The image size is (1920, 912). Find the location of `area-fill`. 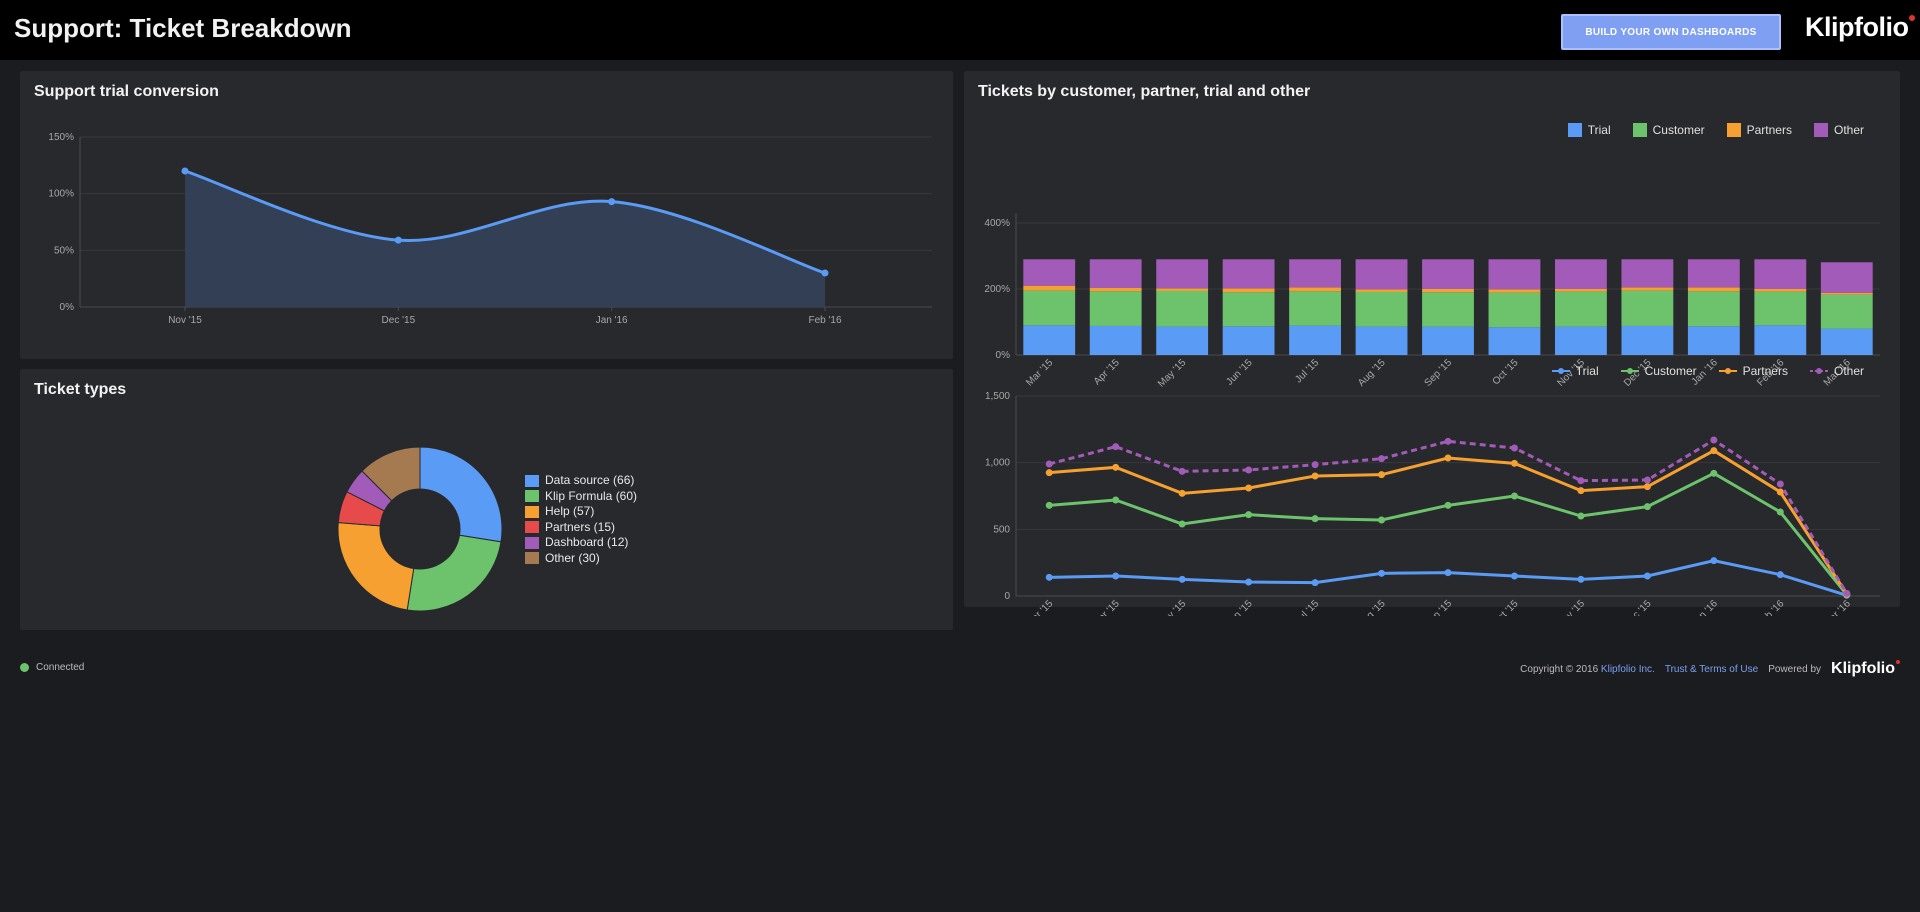

area-fill is located at coordinates (505, 239).